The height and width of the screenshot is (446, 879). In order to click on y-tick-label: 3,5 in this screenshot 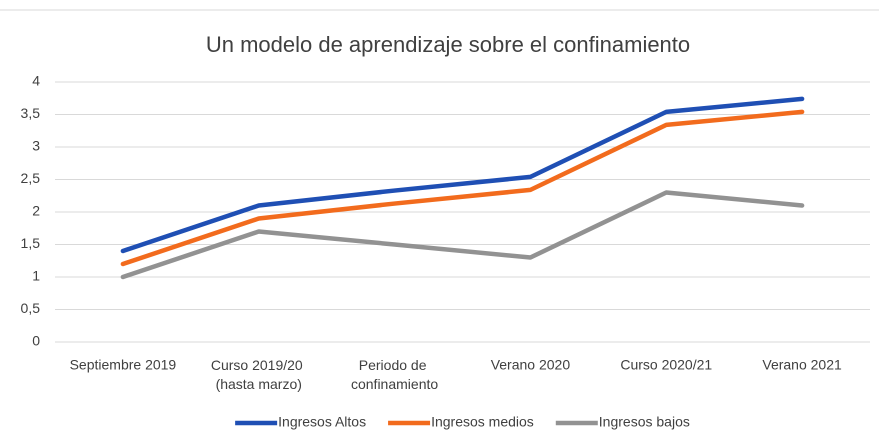, I will do `click(31, 113)`.